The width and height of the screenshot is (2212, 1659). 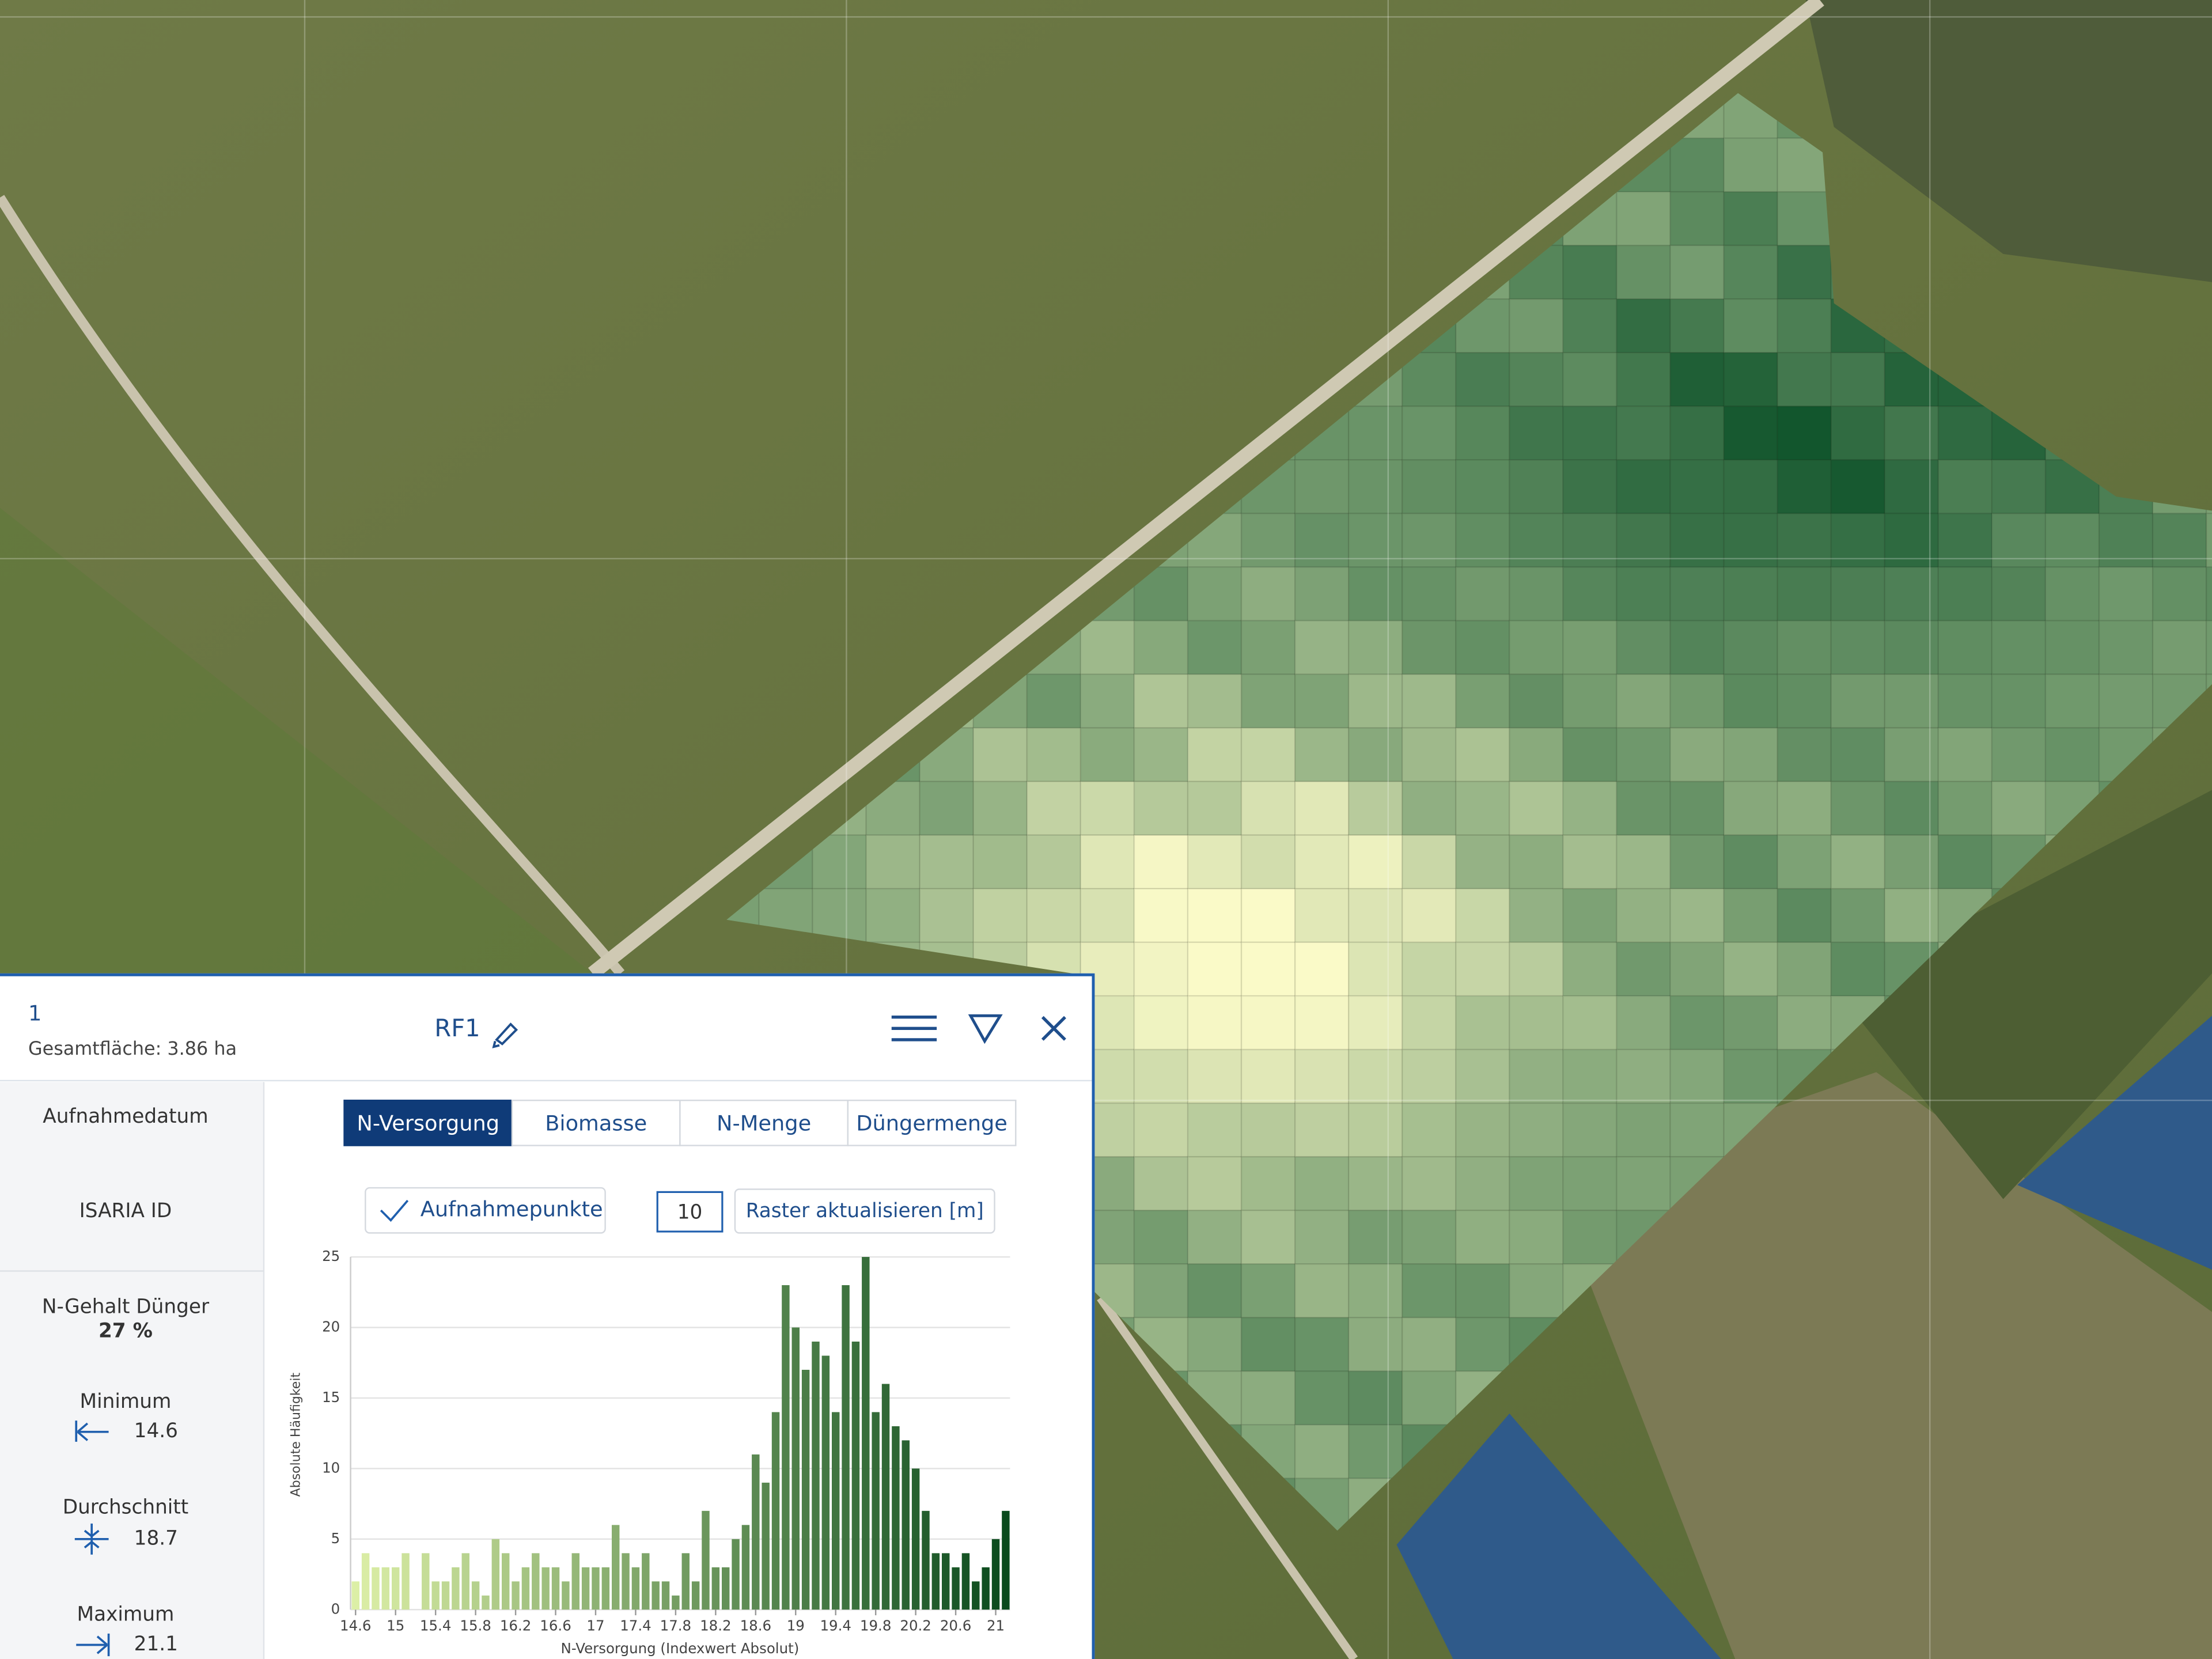 I want to click on stat-value: 21.1, so click(x=156, y=1644).